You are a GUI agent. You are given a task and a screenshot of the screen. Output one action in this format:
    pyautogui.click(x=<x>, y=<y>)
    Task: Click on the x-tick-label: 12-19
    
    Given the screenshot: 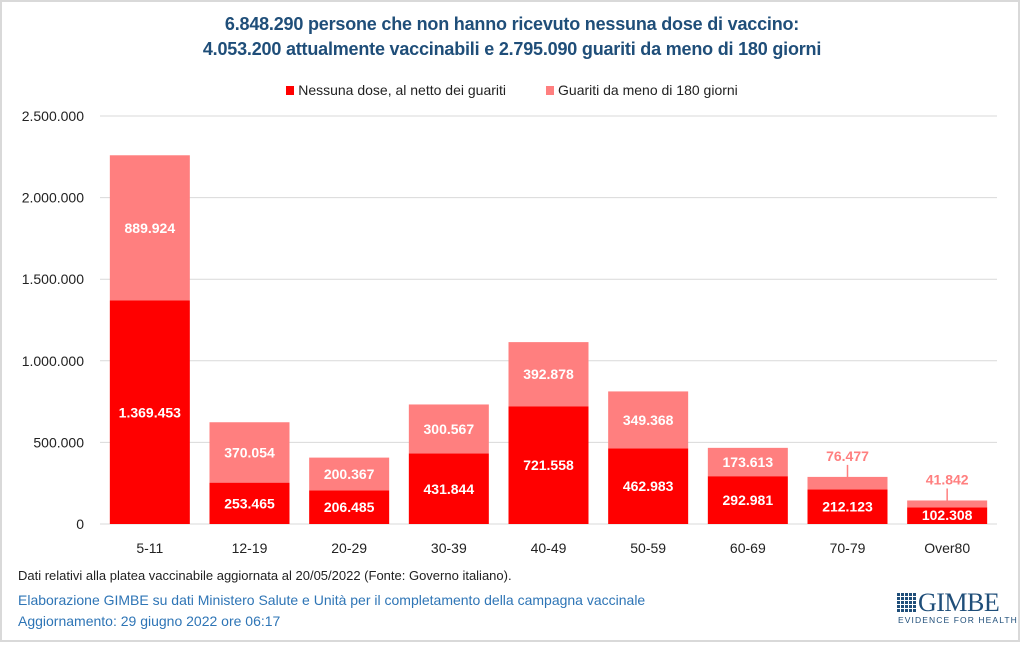 What is the action you would take?
    pyautogui.click(x=250, y=548)
    